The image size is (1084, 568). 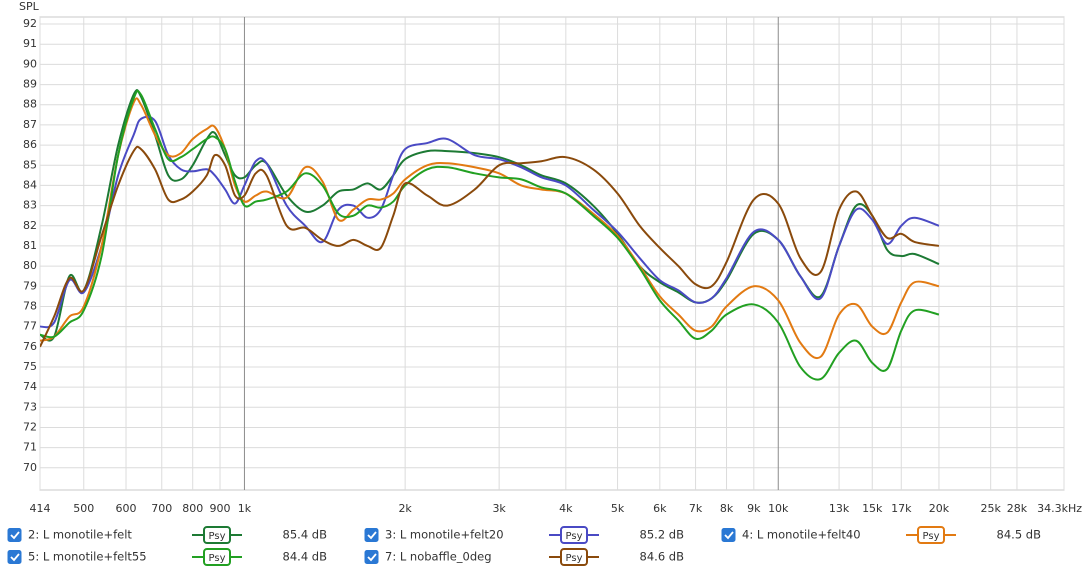 What do you see at coordinates (405, 508) in the screenshot?
I see `x-tick-label: 2k` at bounding box center [405, 508].